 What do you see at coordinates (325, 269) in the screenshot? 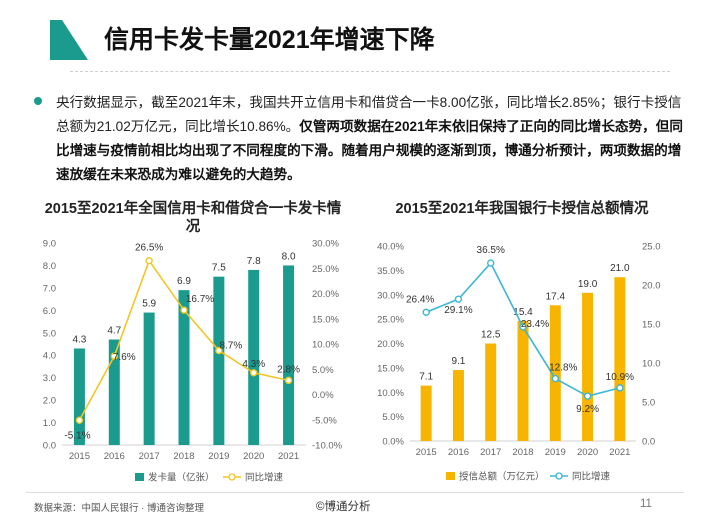
I see `chart1-right-tick-label: 25.0%` at bounding box center [325, 269].